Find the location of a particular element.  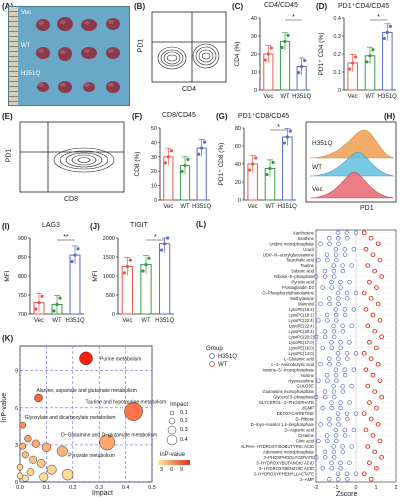

metabolite-label: Uracil is located at coordinates (308, 249).